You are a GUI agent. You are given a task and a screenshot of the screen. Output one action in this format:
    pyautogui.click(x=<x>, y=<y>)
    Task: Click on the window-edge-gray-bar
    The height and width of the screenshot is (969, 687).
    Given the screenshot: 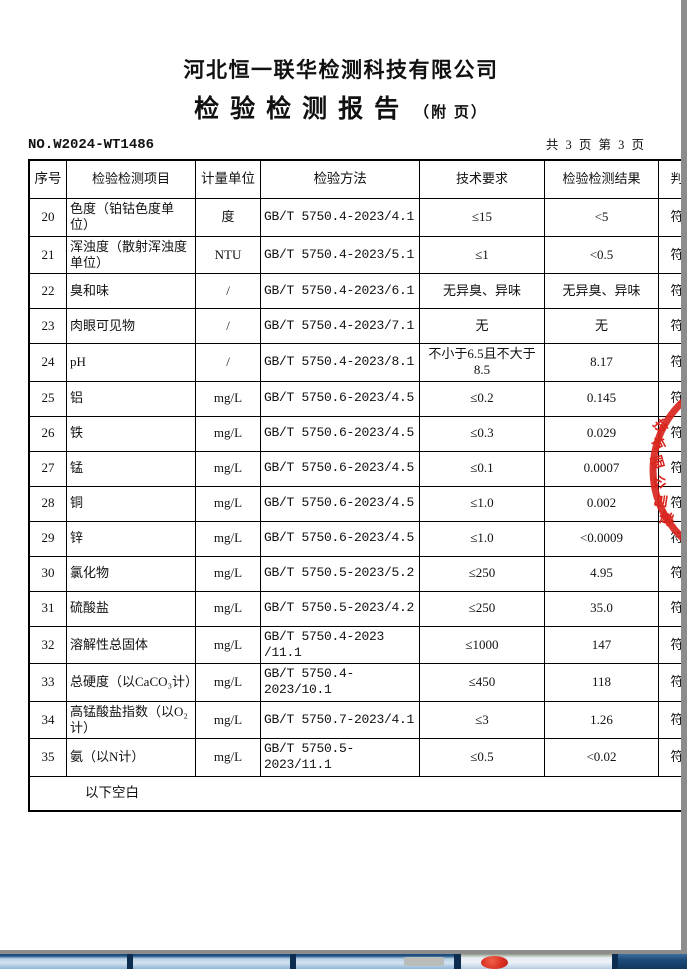 What is the action you would take?
    pyautogui.click(x=684, y=476)
    